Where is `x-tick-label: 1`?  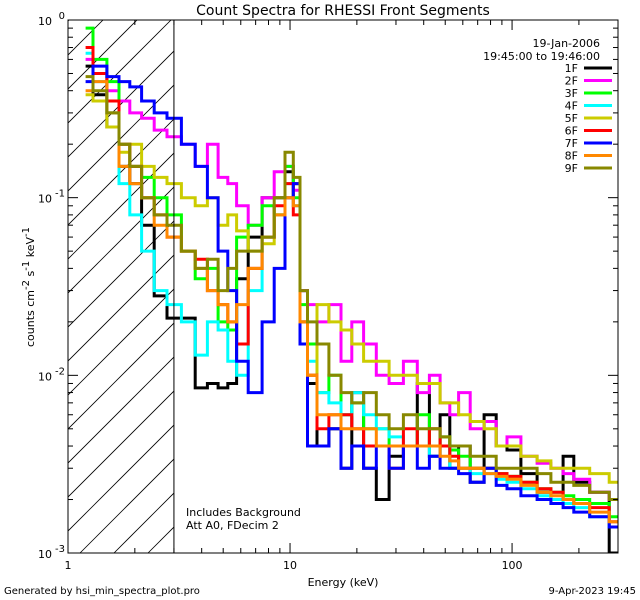 x-tick-label: 1 is located at coordinates (68, 565).